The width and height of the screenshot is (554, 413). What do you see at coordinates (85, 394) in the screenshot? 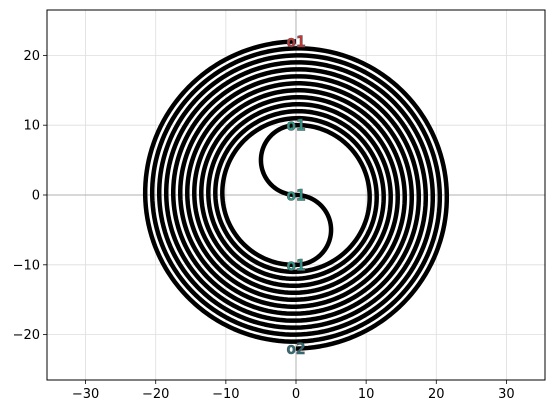
I see `x-tick-label: −30` at bounding box center [85, 394].